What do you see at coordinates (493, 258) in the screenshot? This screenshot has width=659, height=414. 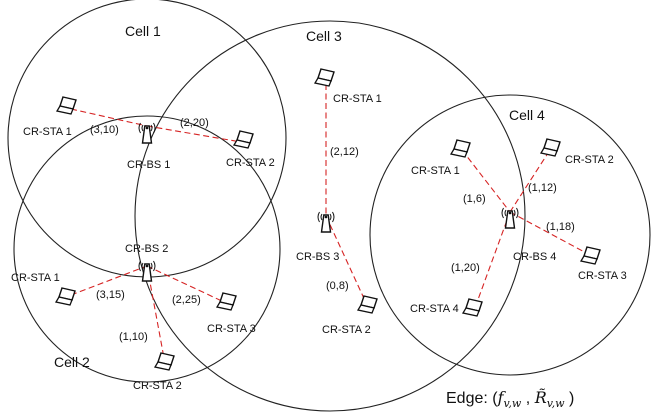 I see `link-c4-sta4` at bounding box center [493, 258].